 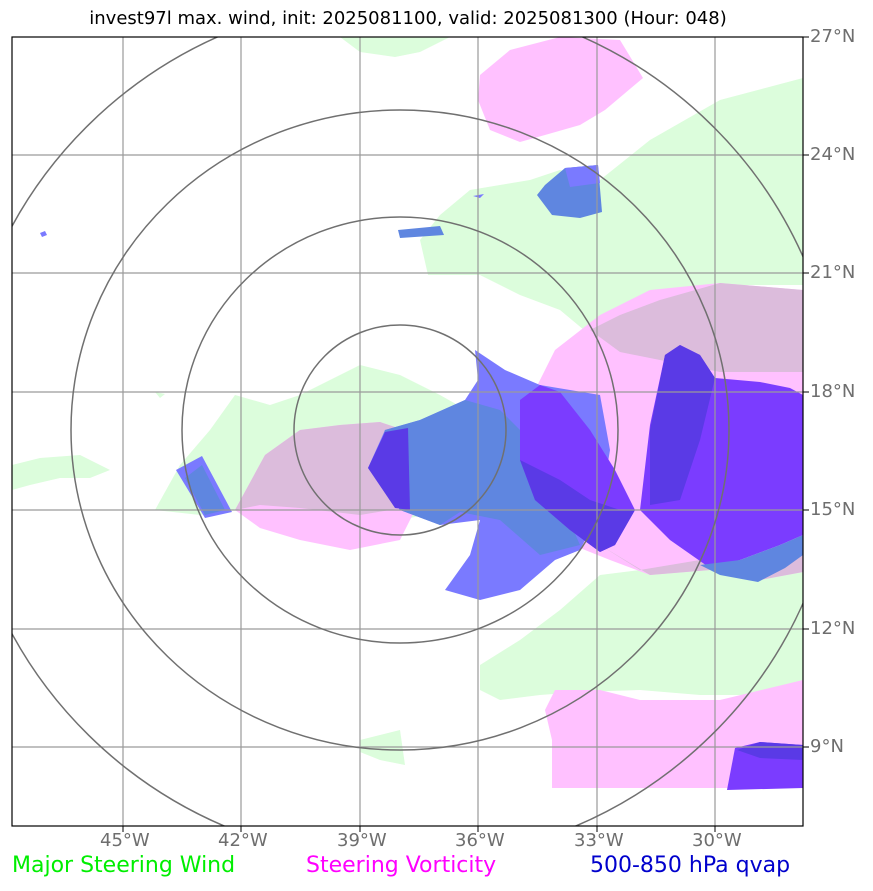 I want to click on lat-label-12n: 12°N, so click(x=833, y=628).